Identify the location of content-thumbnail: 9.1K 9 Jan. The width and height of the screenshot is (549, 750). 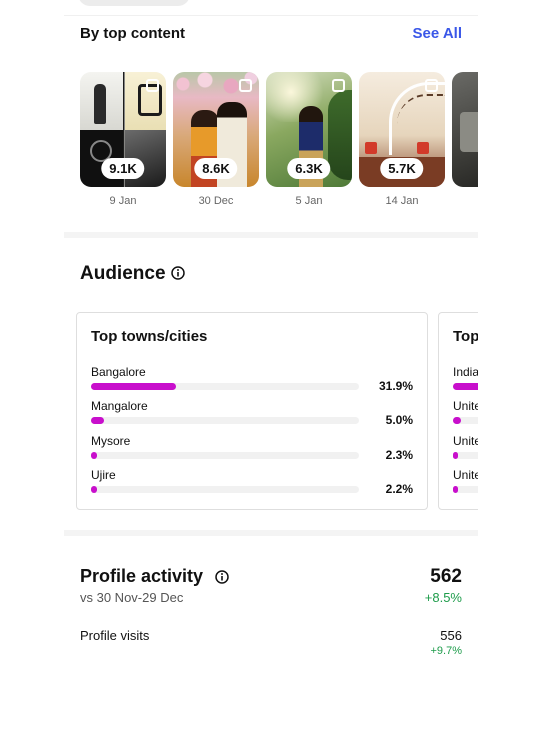
(123, 139).